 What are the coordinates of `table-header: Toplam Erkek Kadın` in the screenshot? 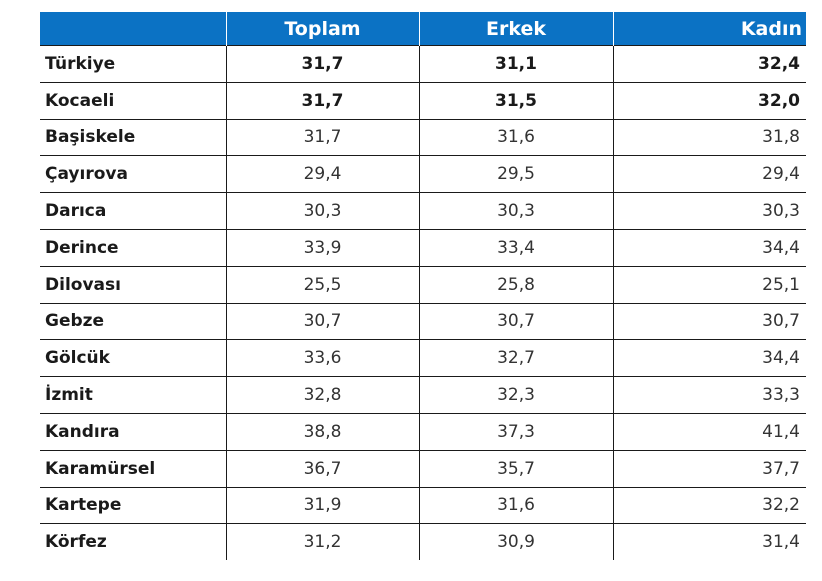 It's located at (423, 29).